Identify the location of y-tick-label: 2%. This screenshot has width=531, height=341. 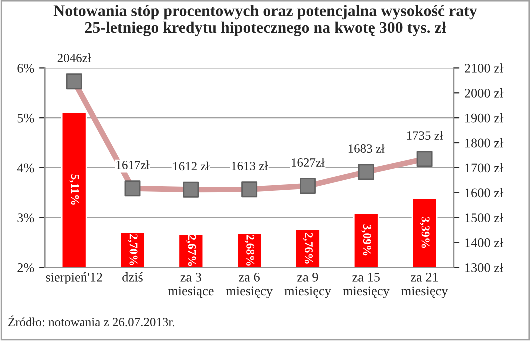
(26, 267).